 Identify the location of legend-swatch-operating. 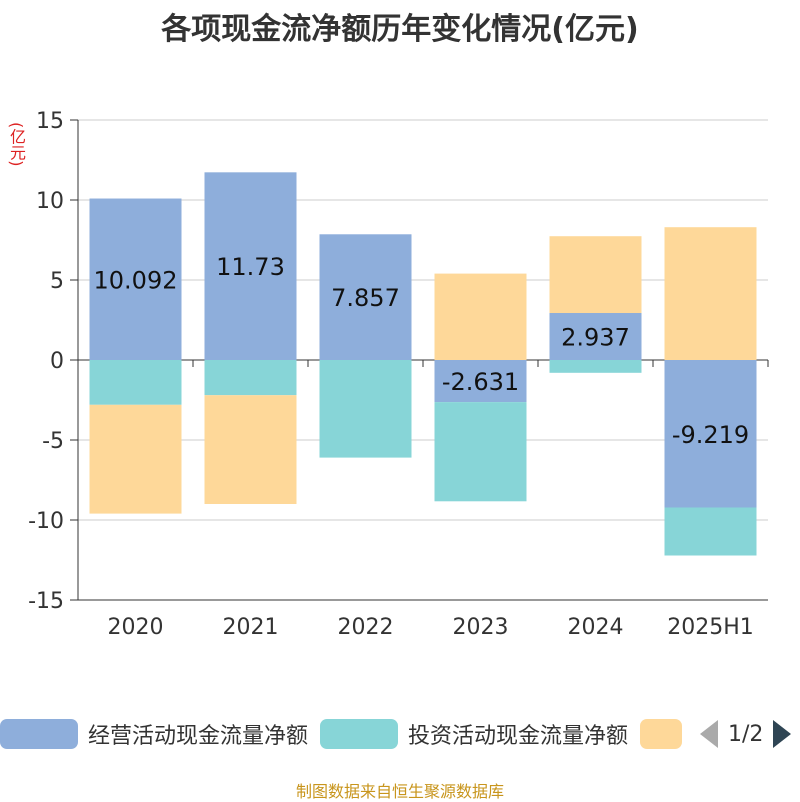
(39, 734).